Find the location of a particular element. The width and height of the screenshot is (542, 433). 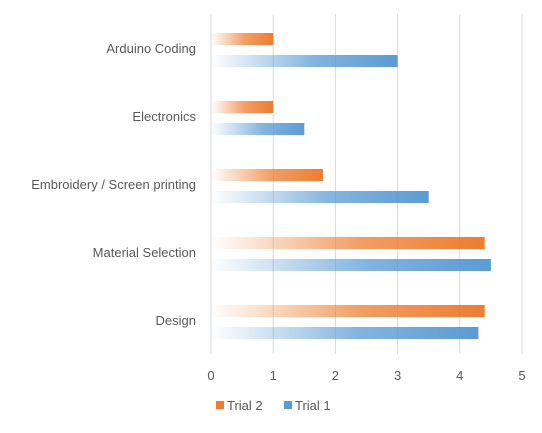

x-tick-label: 0 is located at coordinates (210, 375).